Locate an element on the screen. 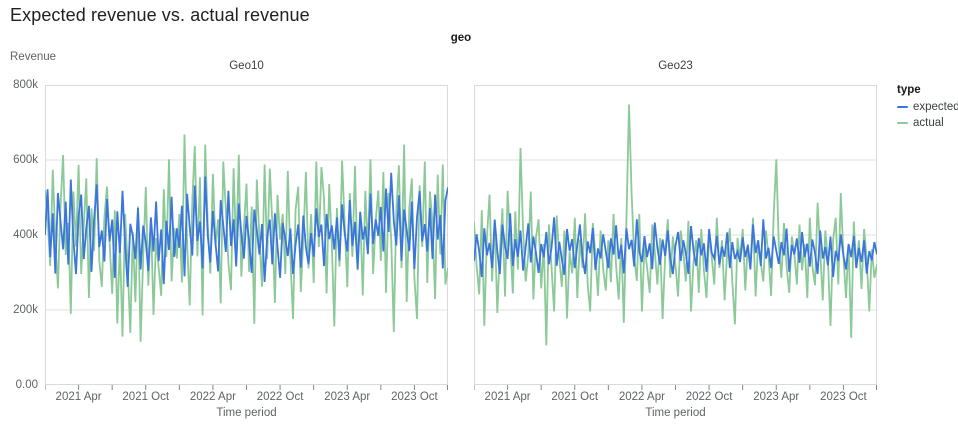 This screenshot has height=424, width=958. chart-title: Expected revenue vs. actual revenue is located at coordinates (160, 15).